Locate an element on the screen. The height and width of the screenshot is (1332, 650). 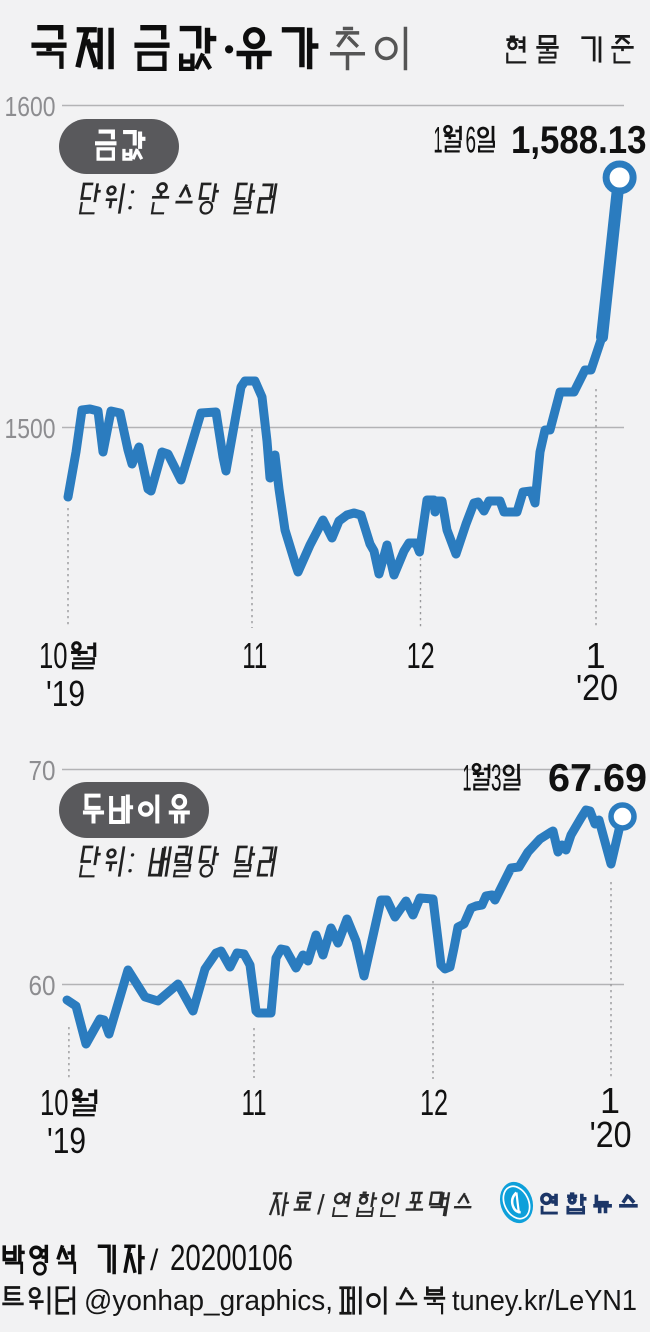
svg-text: 3 is located at coordinates (496, 778).